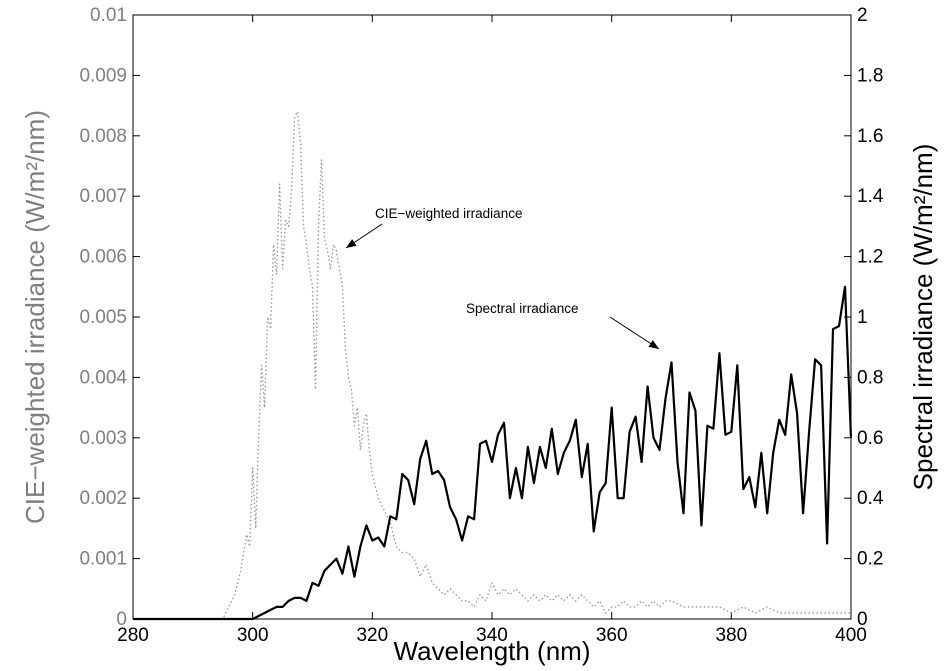 Image resolution: width=945 pixels, height=671 pixels. I want to click on x-tick-label: 360, so click(612, 635).